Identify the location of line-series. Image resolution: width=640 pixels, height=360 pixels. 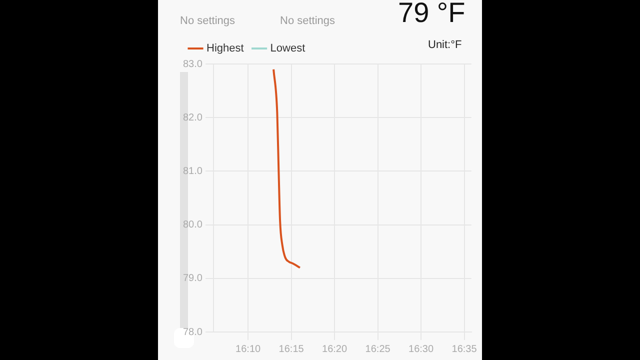
(286, 168).